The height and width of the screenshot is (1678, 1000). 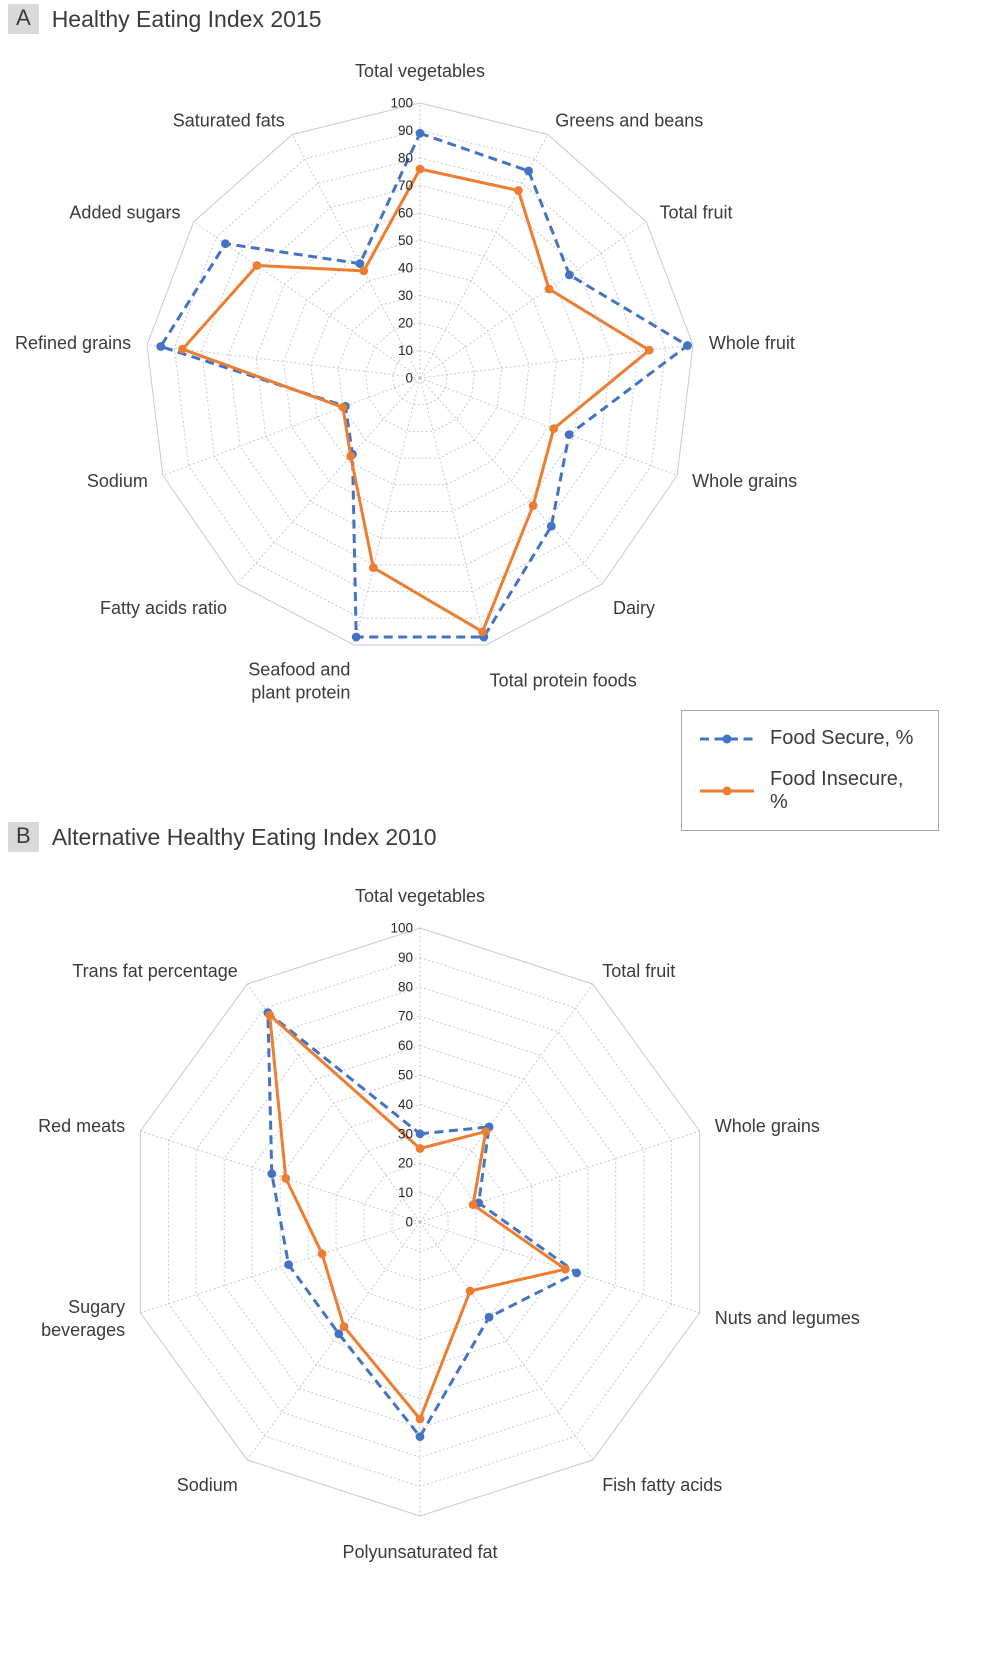 What do you see at coordinates (117, 481) in the screenshot?
I see `category-label-sodium: Sodium` at bounding box center [117, 481].